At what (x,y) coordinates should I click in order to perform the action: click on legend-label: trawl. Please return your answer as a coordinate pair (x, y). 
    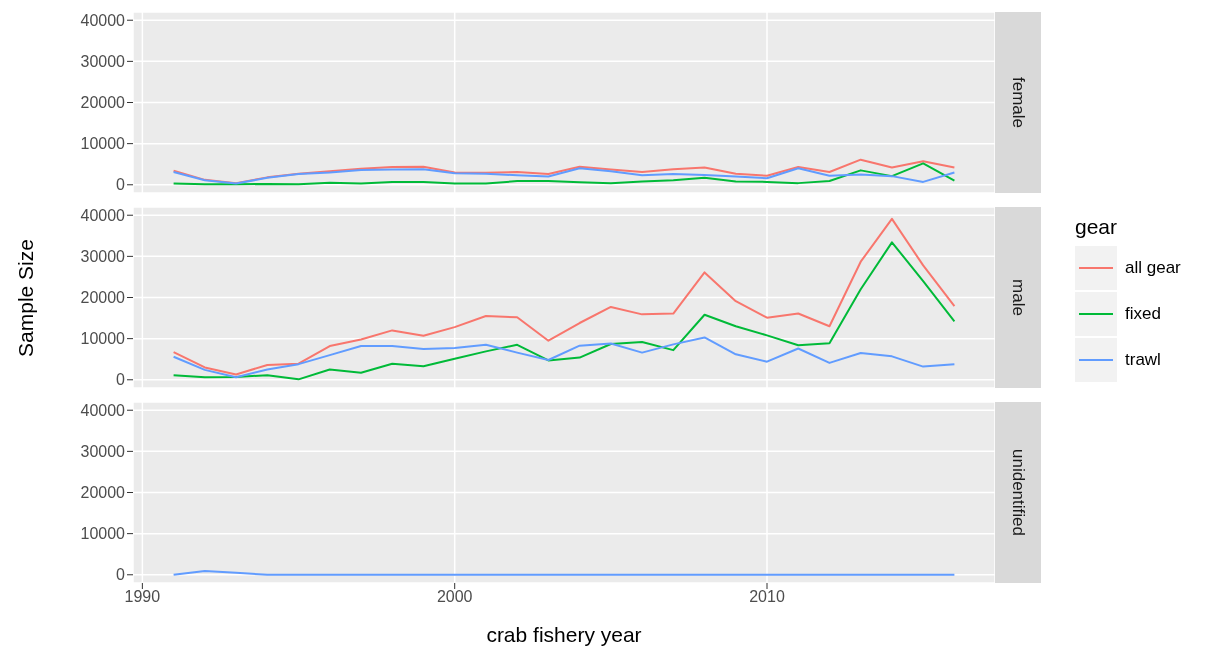
    Looking at the image, I should click on (1143, 360).